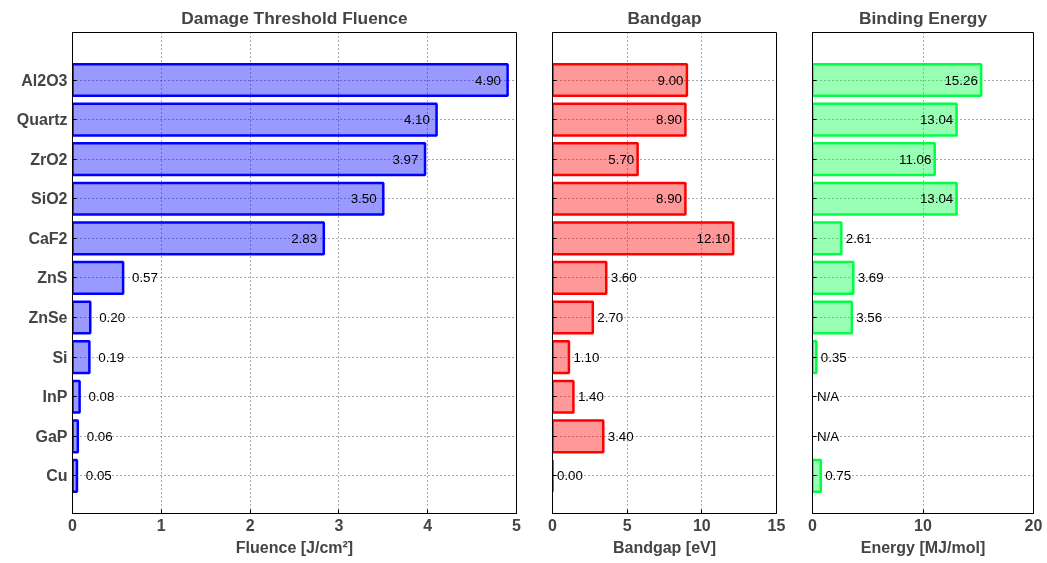 Image resolution: width=1047 pixels, height=563 pixels. I want to click on data-label: 5.70, so click(621, 159).